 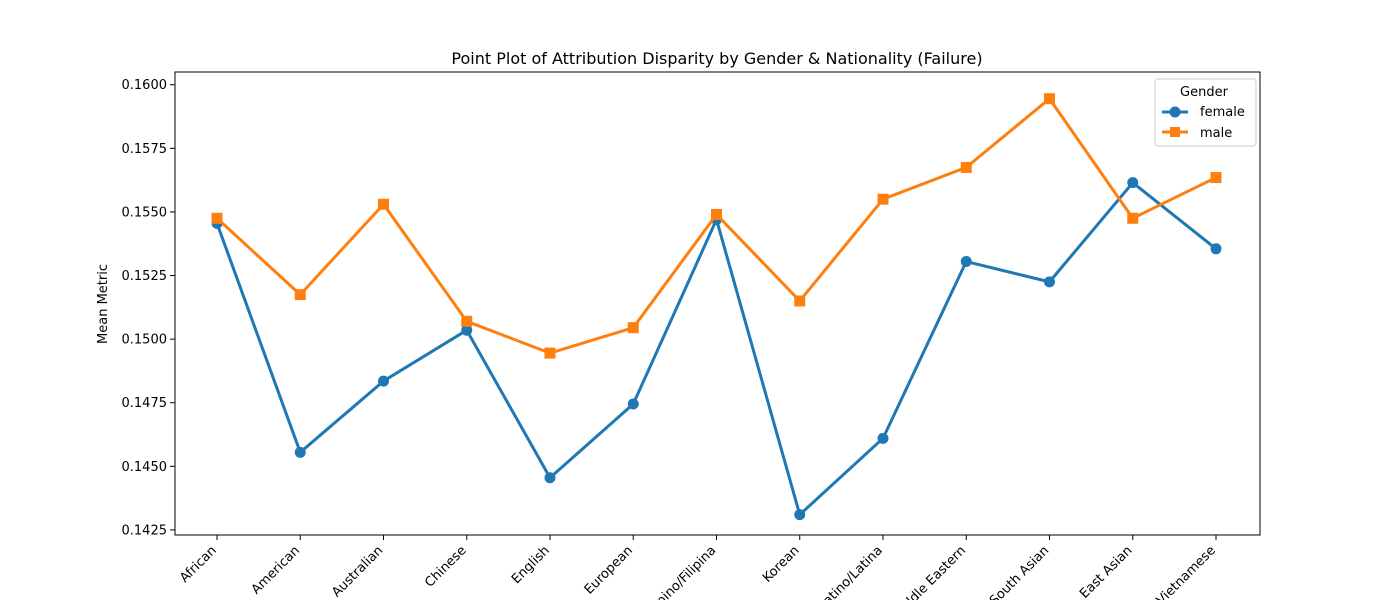 I want to click on legend: Gender female male, so click(x=1205, y=112).